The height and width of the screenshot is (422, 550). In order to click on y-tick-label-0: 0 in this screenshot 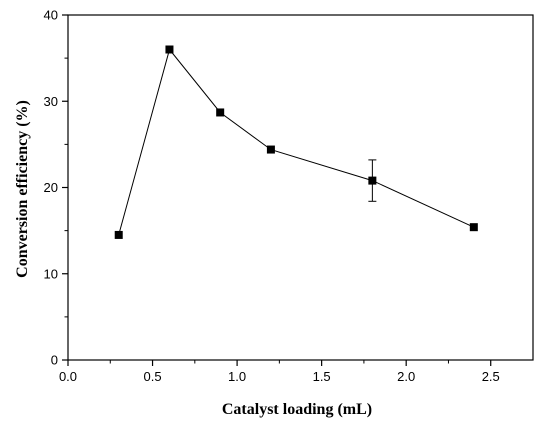, I will do `click(54, 360)`.